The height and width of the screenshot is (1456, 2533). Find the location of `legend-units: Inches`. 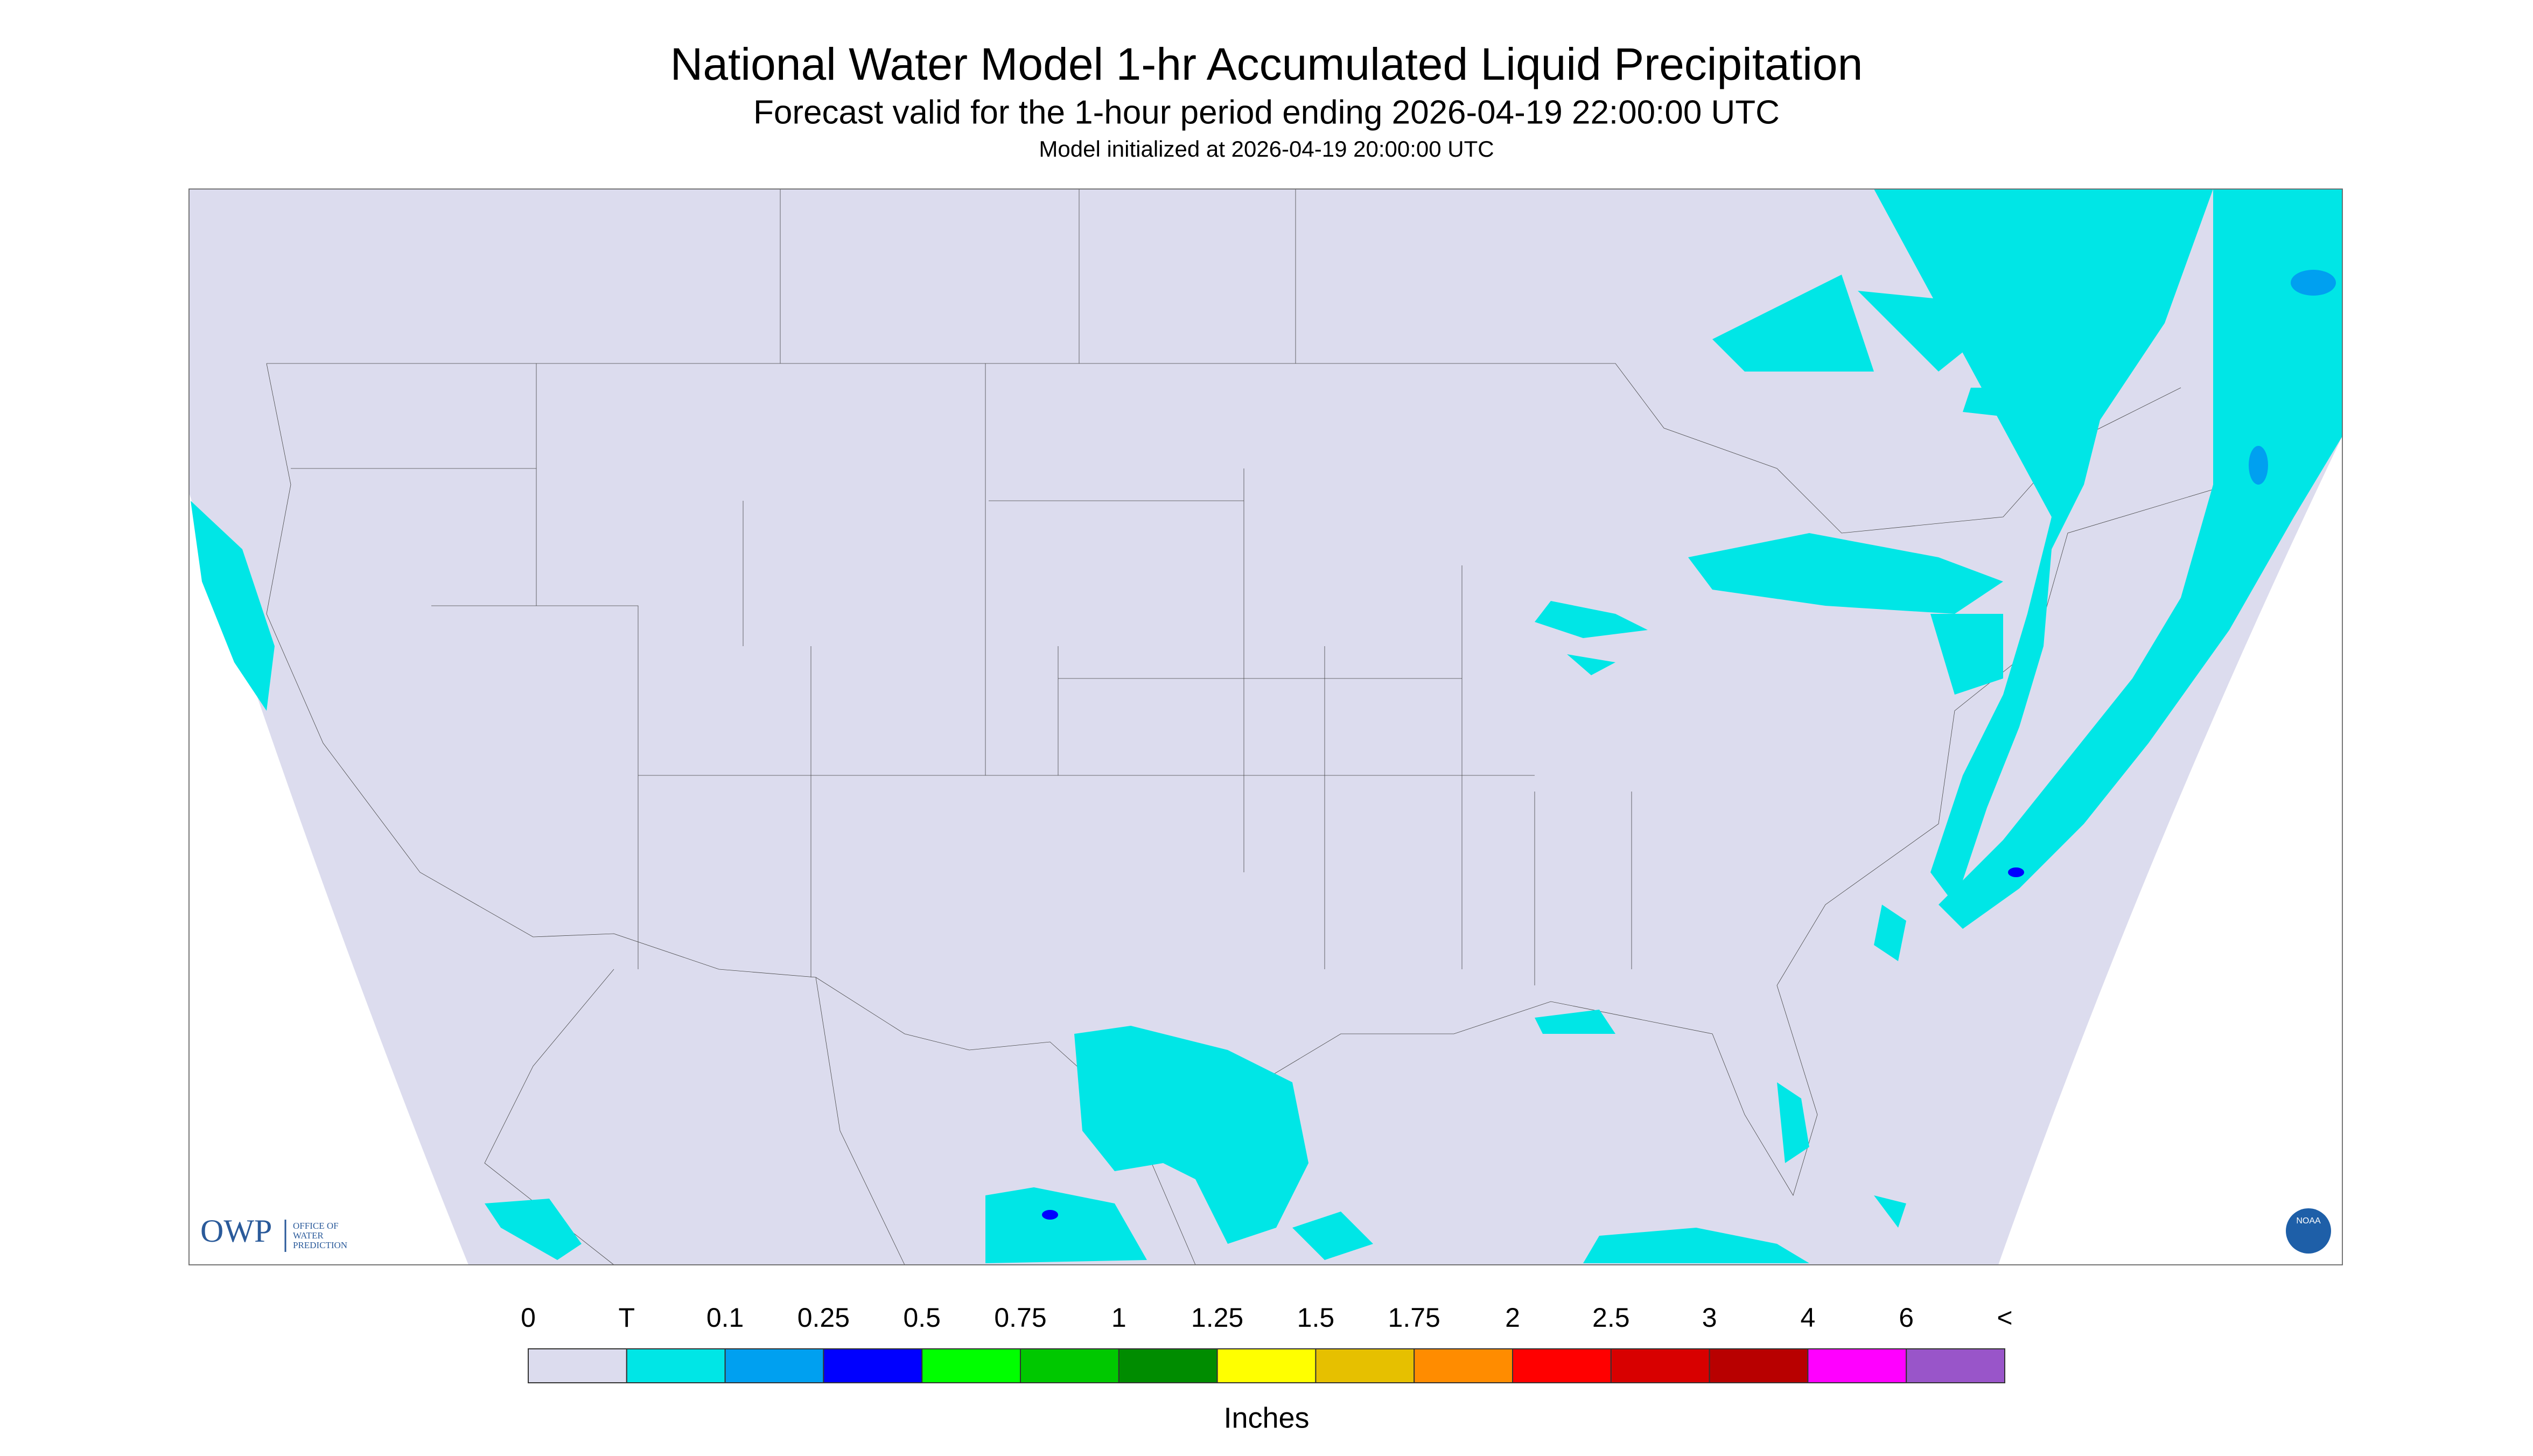

legend-units: Inches is located at coordinates (1266, 1418).